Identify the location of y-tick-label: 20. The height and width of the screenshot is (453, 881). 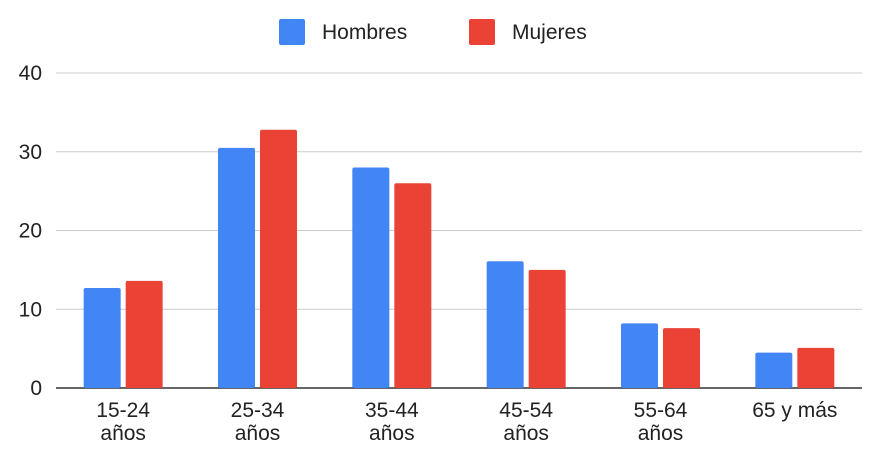
(30, 231).